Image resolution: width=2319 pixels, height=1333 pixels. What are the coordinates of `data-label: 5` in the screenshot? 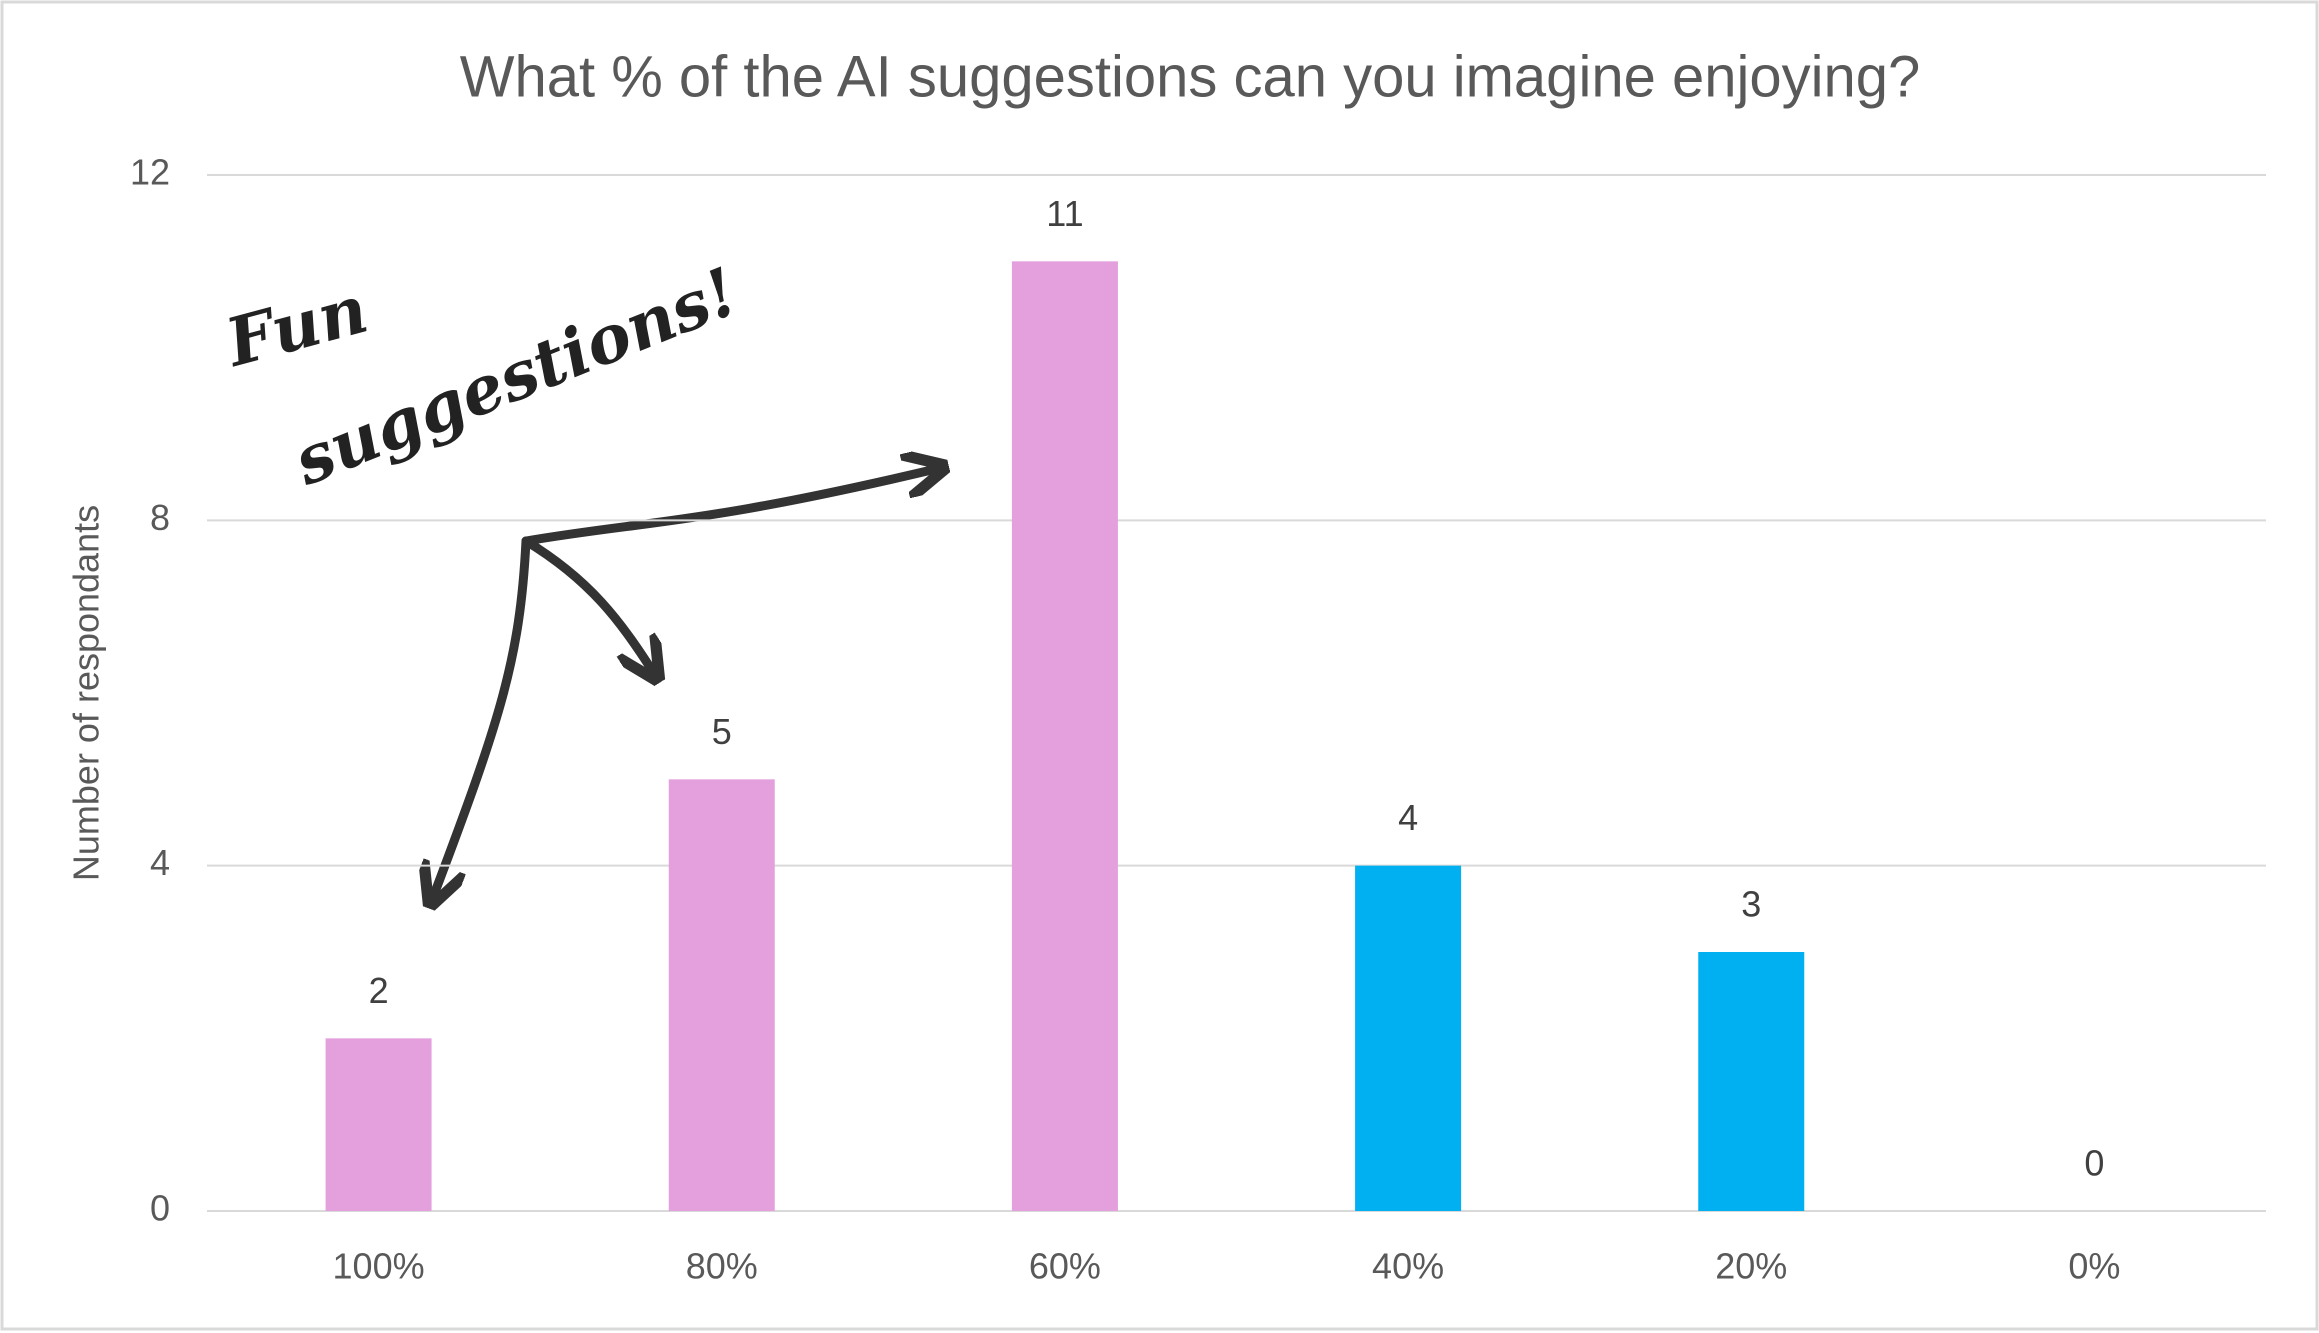 It's located at (722, 731).